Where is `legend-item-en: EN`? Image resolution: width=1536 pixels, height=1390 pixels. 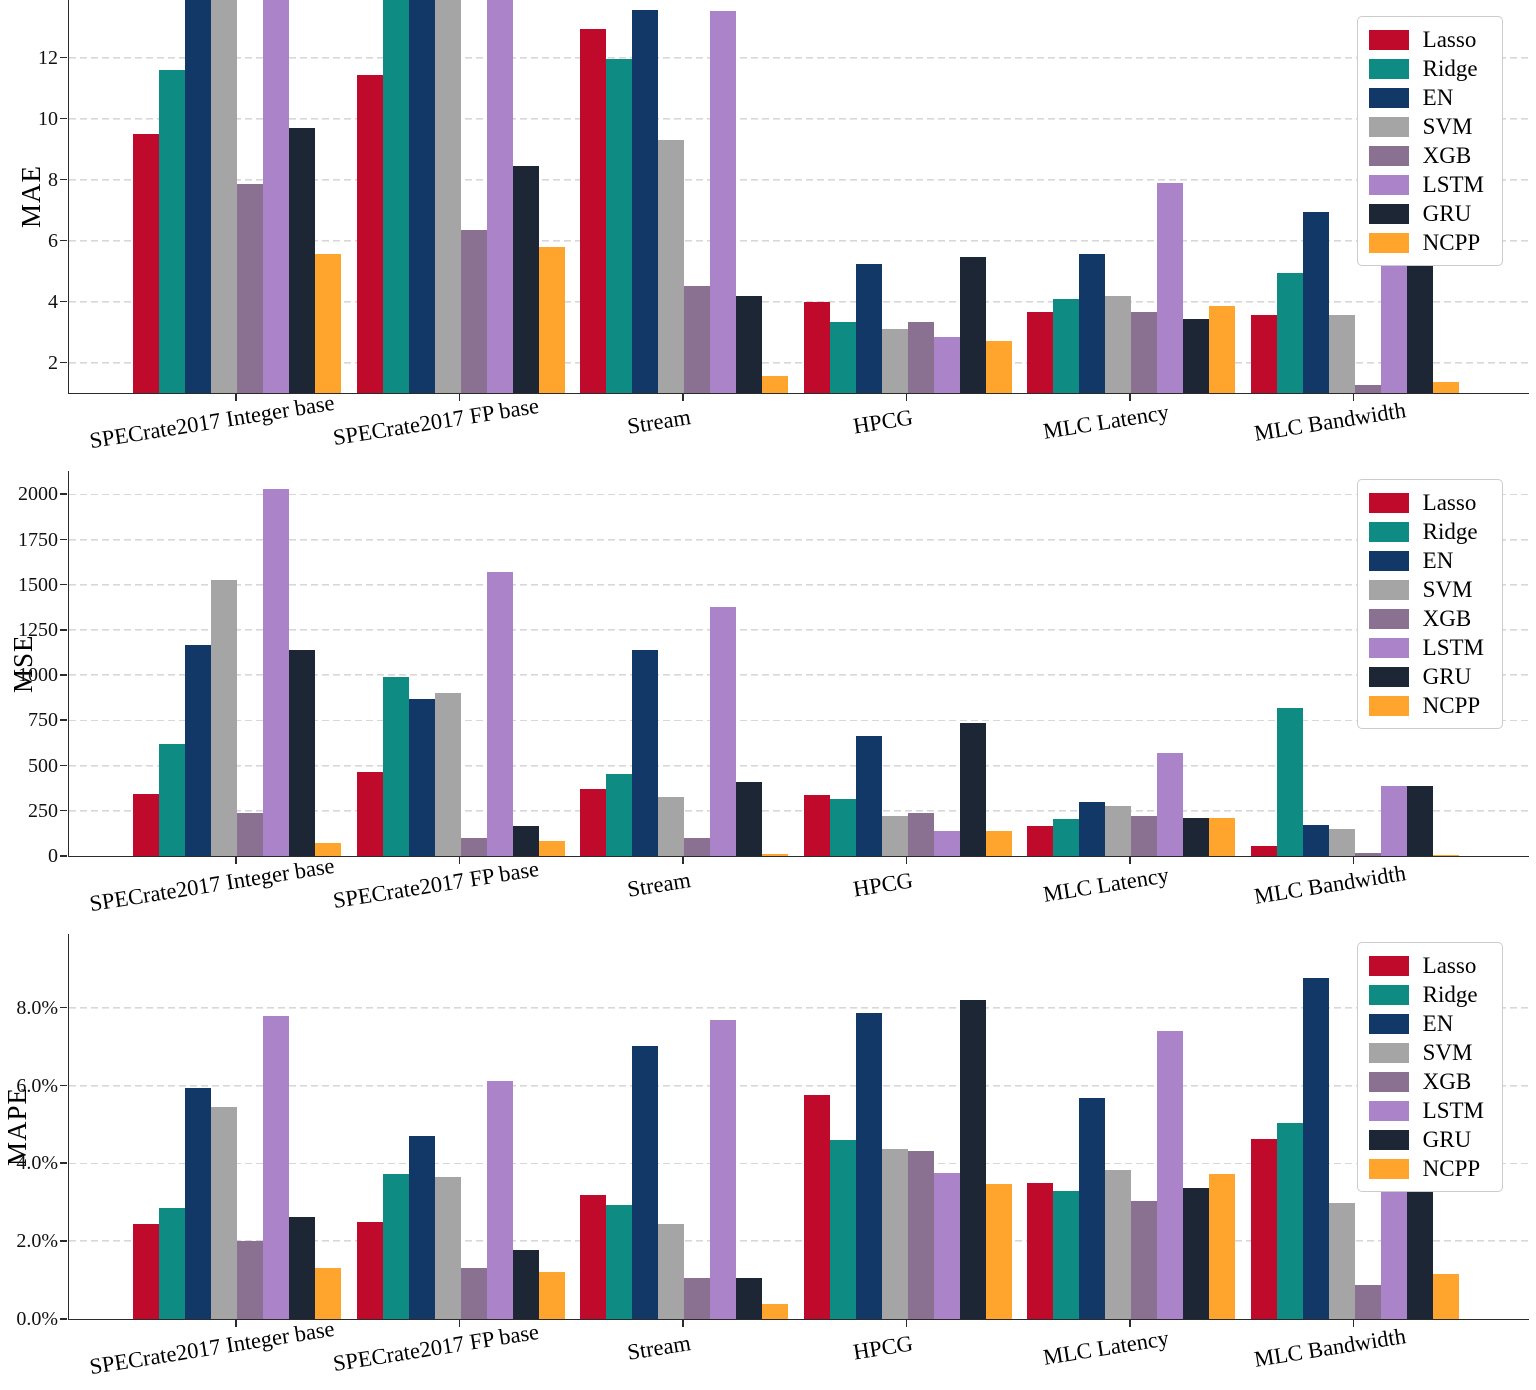
legend-item-en: EN is located at coordinates (1426, 1023).